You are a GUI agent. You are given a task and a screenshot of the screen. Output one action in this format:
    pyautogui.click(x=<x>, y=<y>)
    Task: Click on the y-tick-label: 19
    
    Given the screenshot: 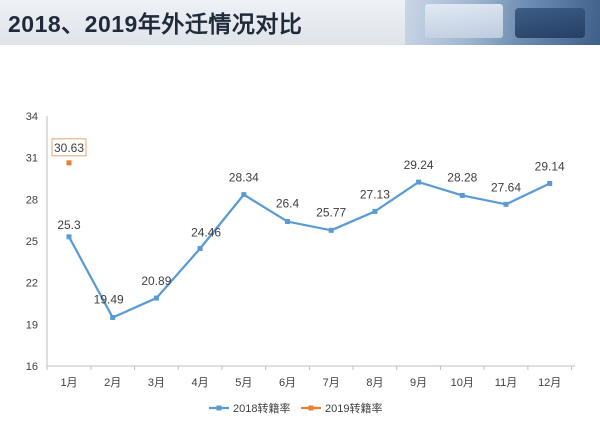 What is the action you would take?
    pyautogui.click(x=32, y=325)
    